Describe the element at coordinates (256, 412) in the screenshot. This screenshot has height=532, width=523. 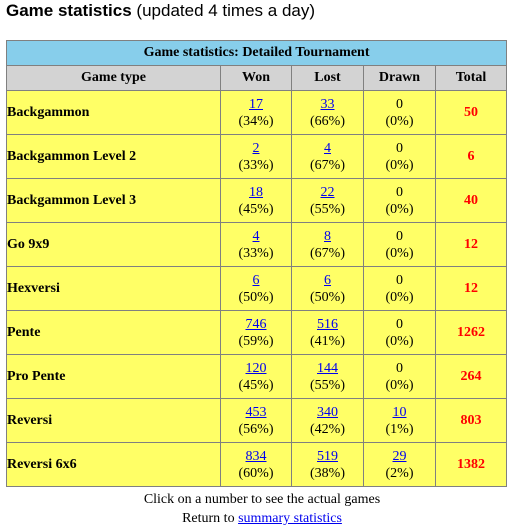
I see `won-count-link: 453` at that location.